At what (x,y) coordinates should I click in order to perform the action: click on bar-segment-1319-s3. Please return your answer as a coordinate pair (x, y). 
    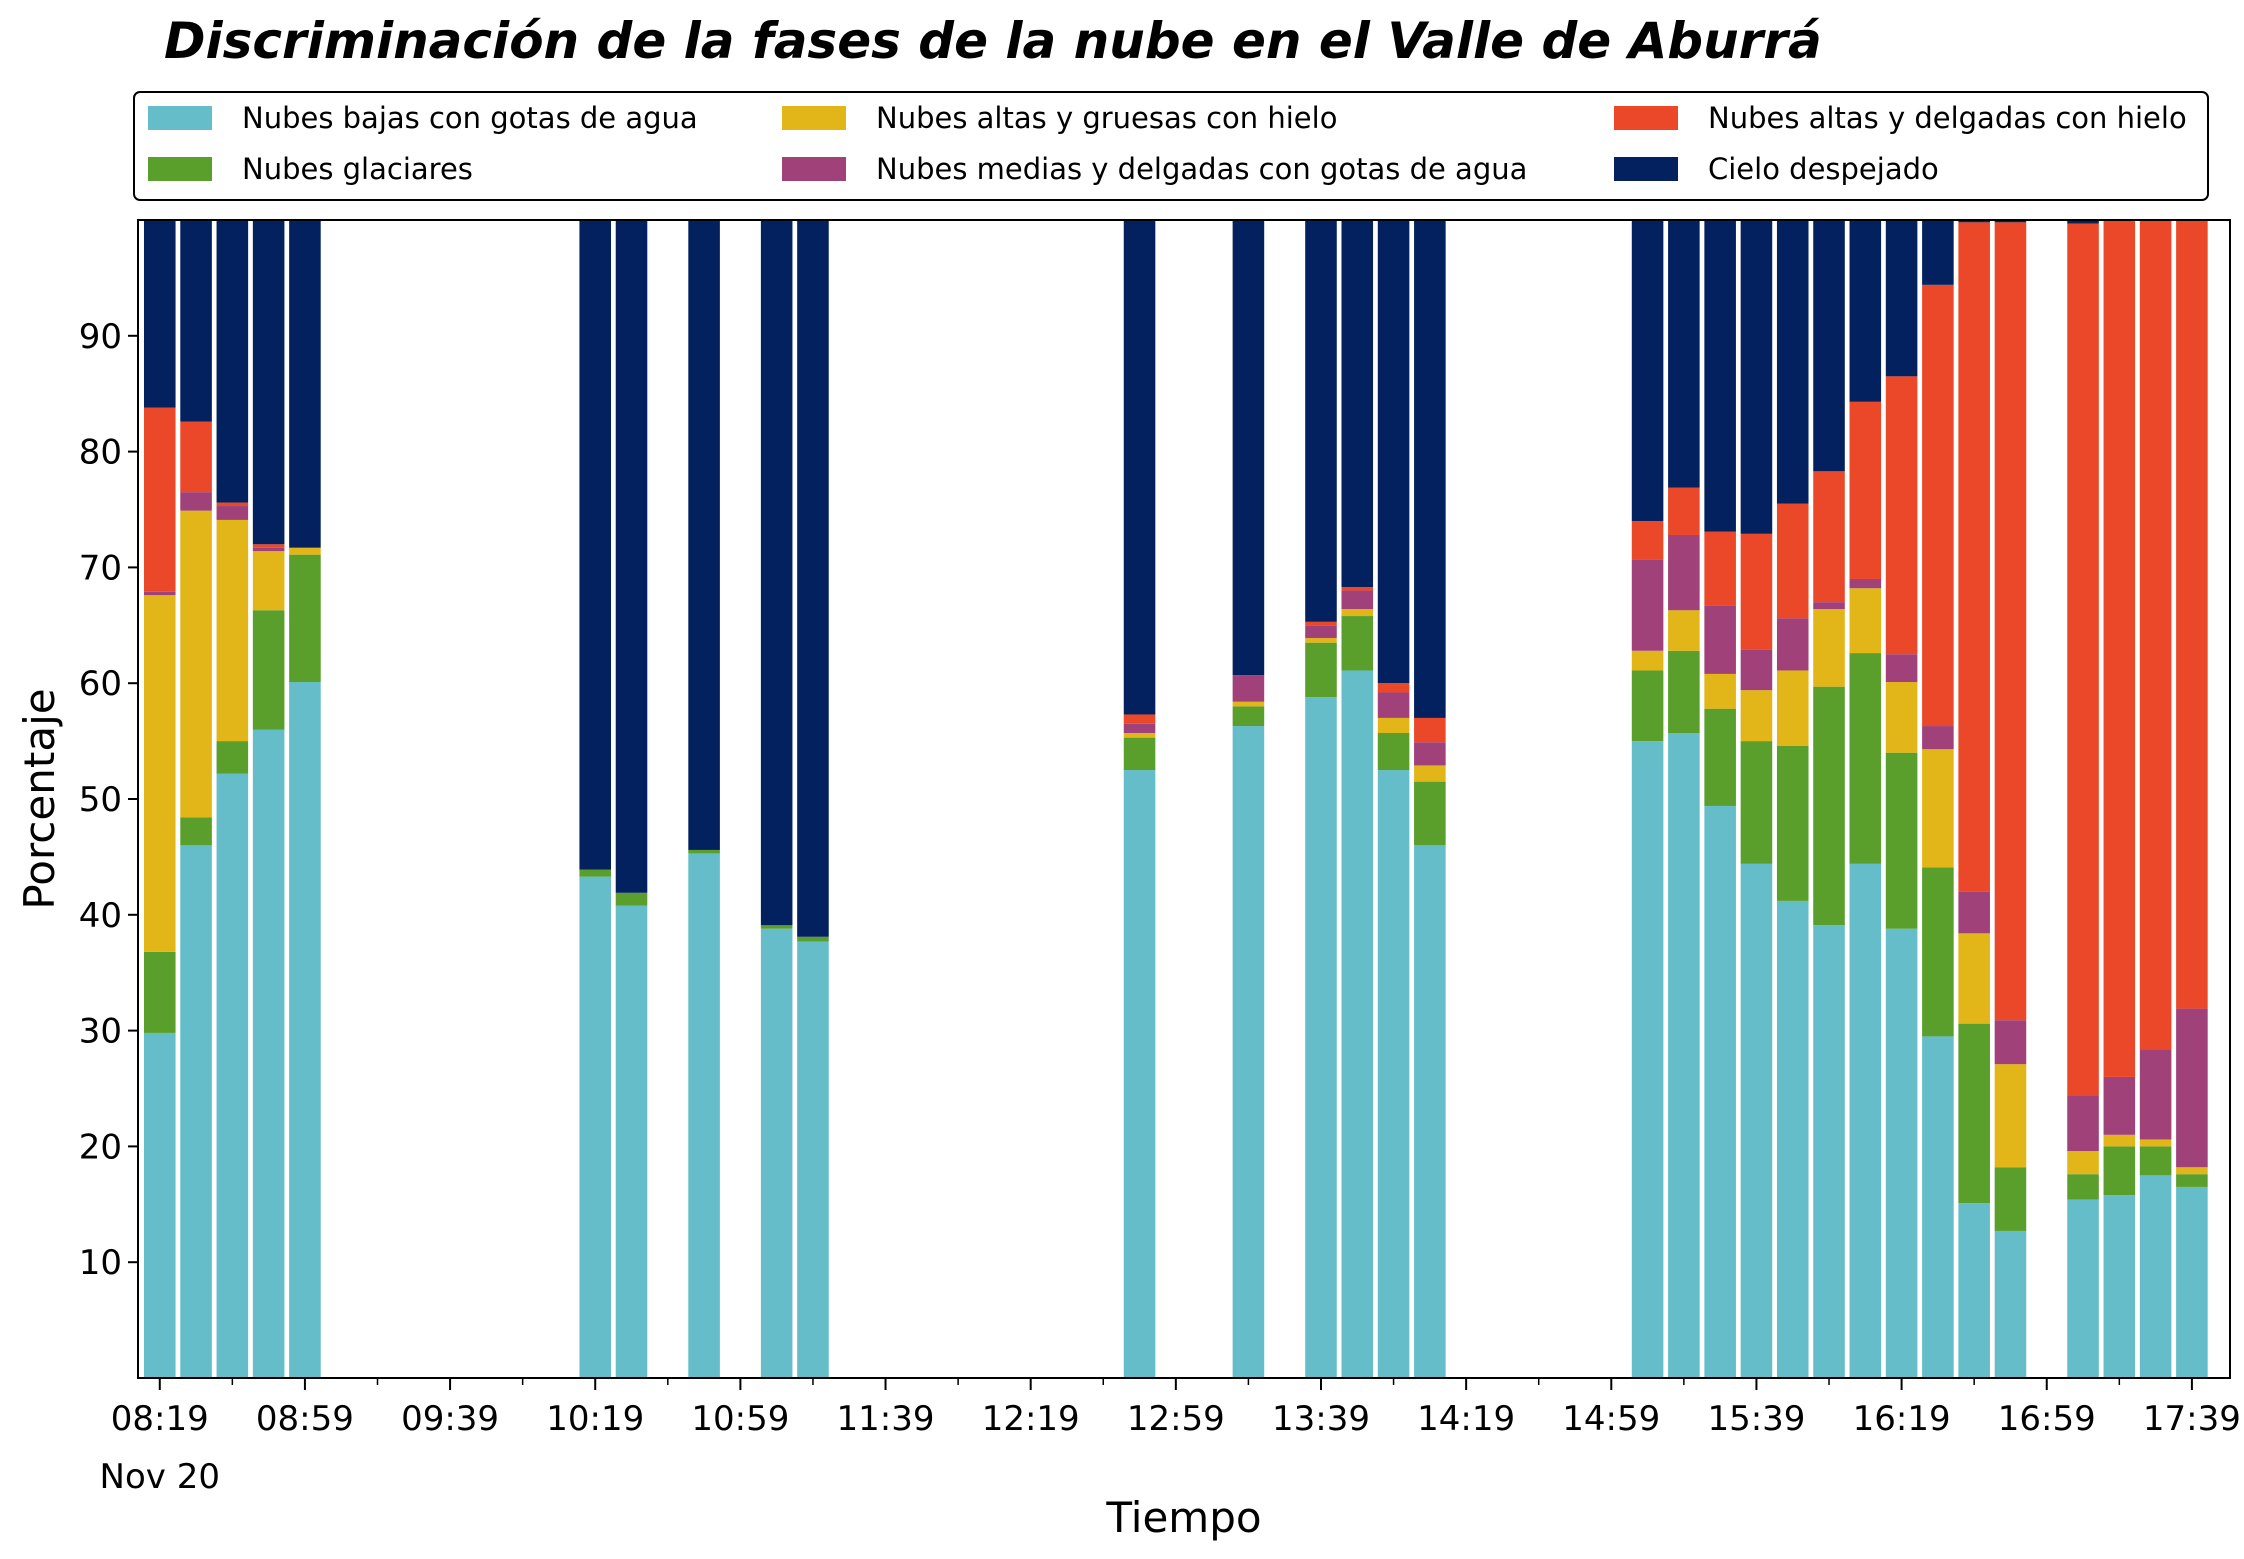
    Looking at the image, I should click on (1248, 688).